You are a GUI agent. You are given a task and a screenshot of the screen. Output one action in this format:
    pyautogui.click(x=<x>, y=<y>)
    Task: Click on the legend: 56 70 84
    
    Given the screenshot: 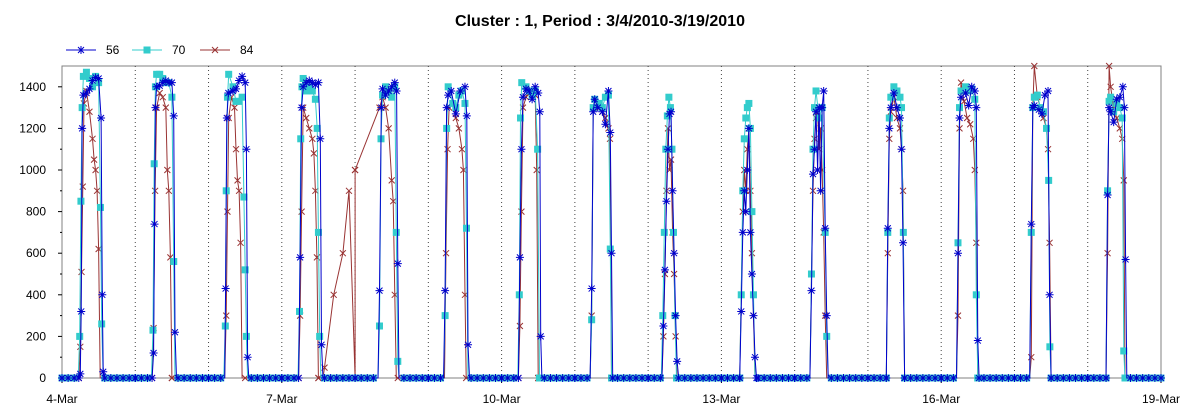 What is the action you would take?
    pyautogui.click(x=160, y=50)
    